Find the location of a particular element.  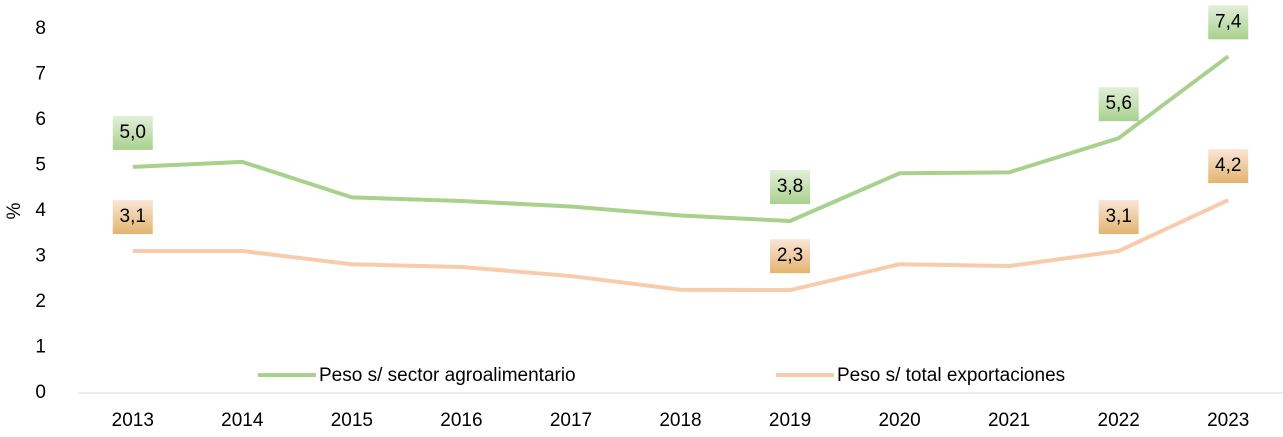

data-label: 7,4 is located at coordinates (1228, 21).